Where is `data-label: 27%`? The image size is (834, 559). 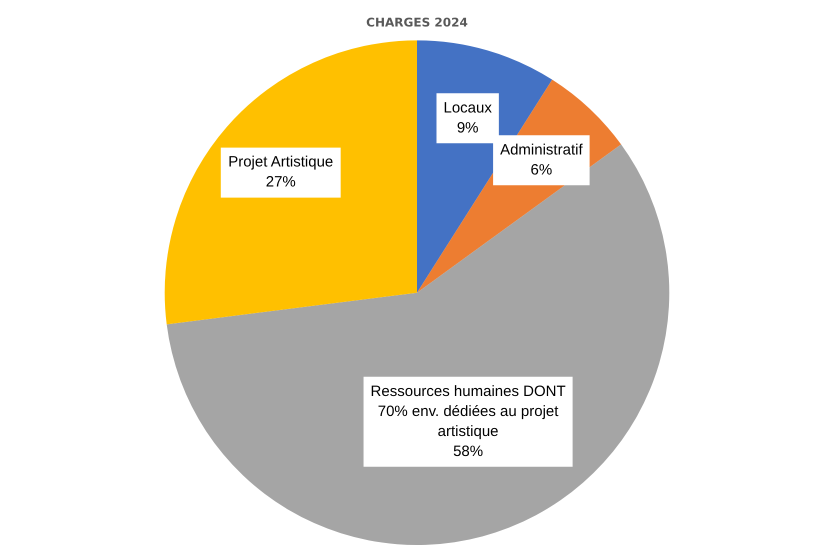 data-label: 27% is located at coordinates (281, 182).